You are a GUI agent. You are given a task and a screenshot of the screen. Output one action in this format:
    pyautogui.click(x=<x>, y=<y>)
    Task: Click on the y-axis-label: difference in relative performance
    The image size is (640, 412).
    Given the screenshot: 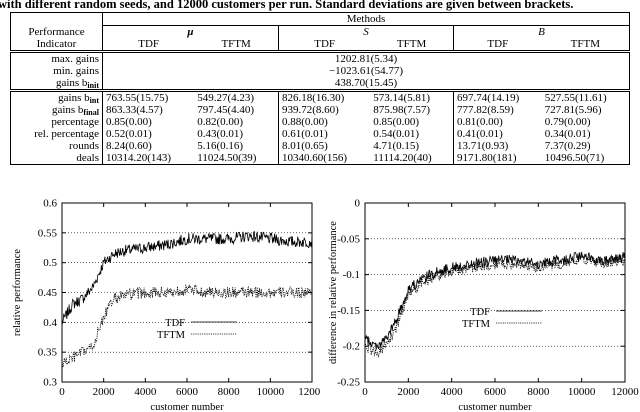 What is the action you would take?
    pyautogui.click(x=333, y=292)
    